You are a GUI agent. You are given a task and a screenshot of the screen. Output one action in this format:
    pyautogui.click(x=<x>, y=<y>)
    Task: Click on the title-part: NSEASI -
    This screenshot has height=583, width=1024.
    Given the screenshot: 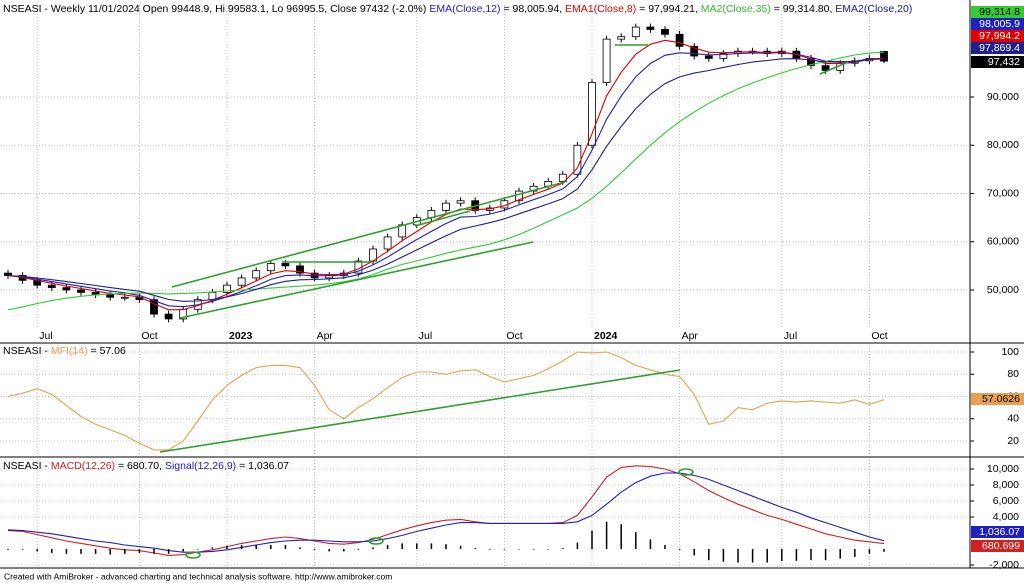 What is the action you would take?
    pyautogui.click(x=27, y=351)
    